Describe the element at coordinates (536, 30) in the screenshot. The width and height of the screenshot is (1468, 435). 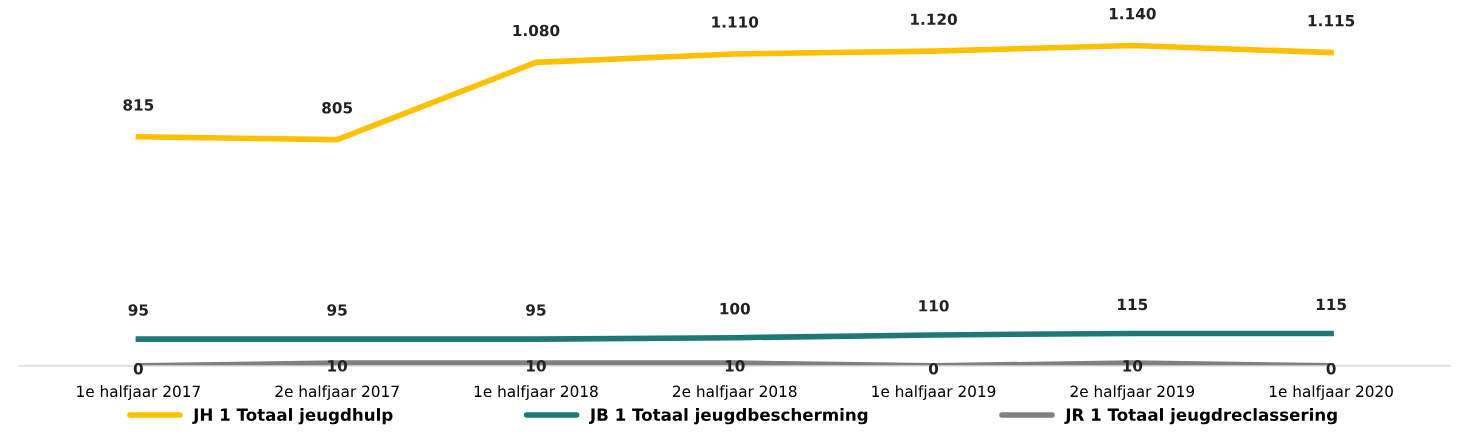
I see `data-label: 1.080` at that location.